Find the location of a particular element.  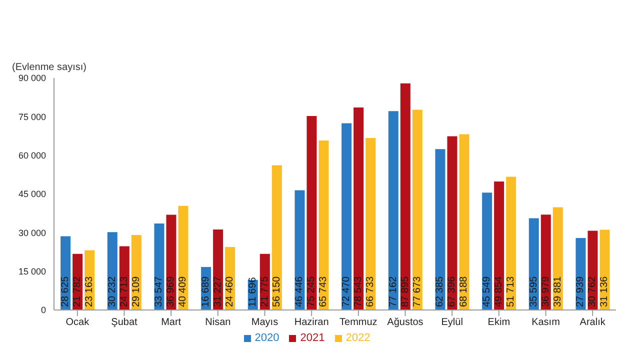

data-label: 27 939 is located at coordinates (580, 291).